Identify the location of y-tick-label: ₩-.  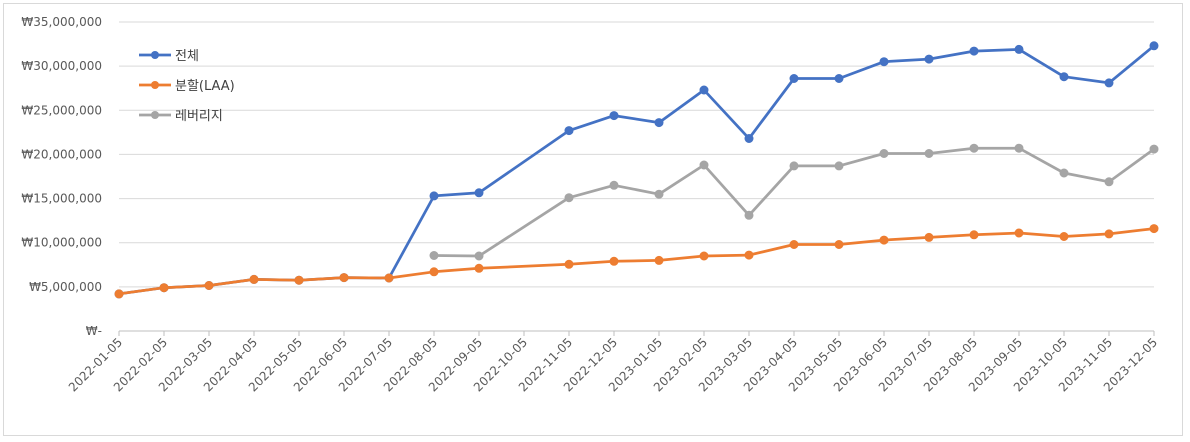
(94, 331).